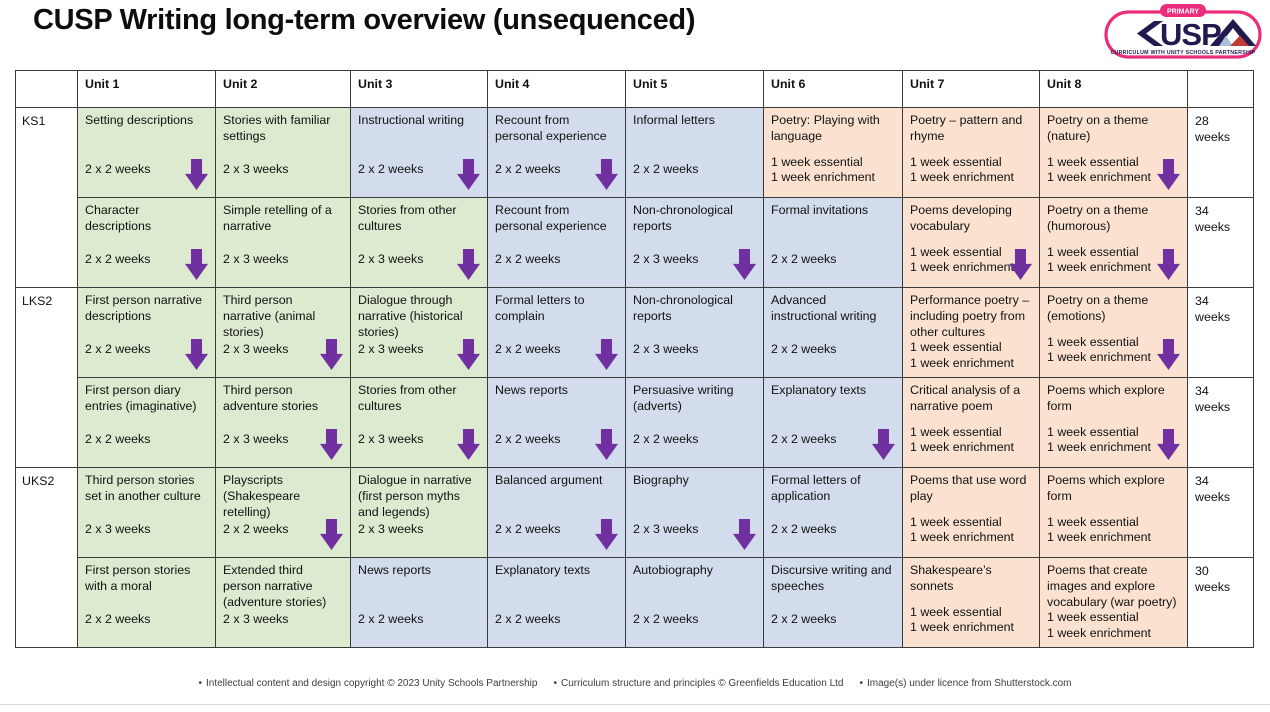 Image resolution: width=1270 pixels, height=712 pixels. I want to click on unit-cell-title: Critical analysis of a narrative poem, so click(965, 398).